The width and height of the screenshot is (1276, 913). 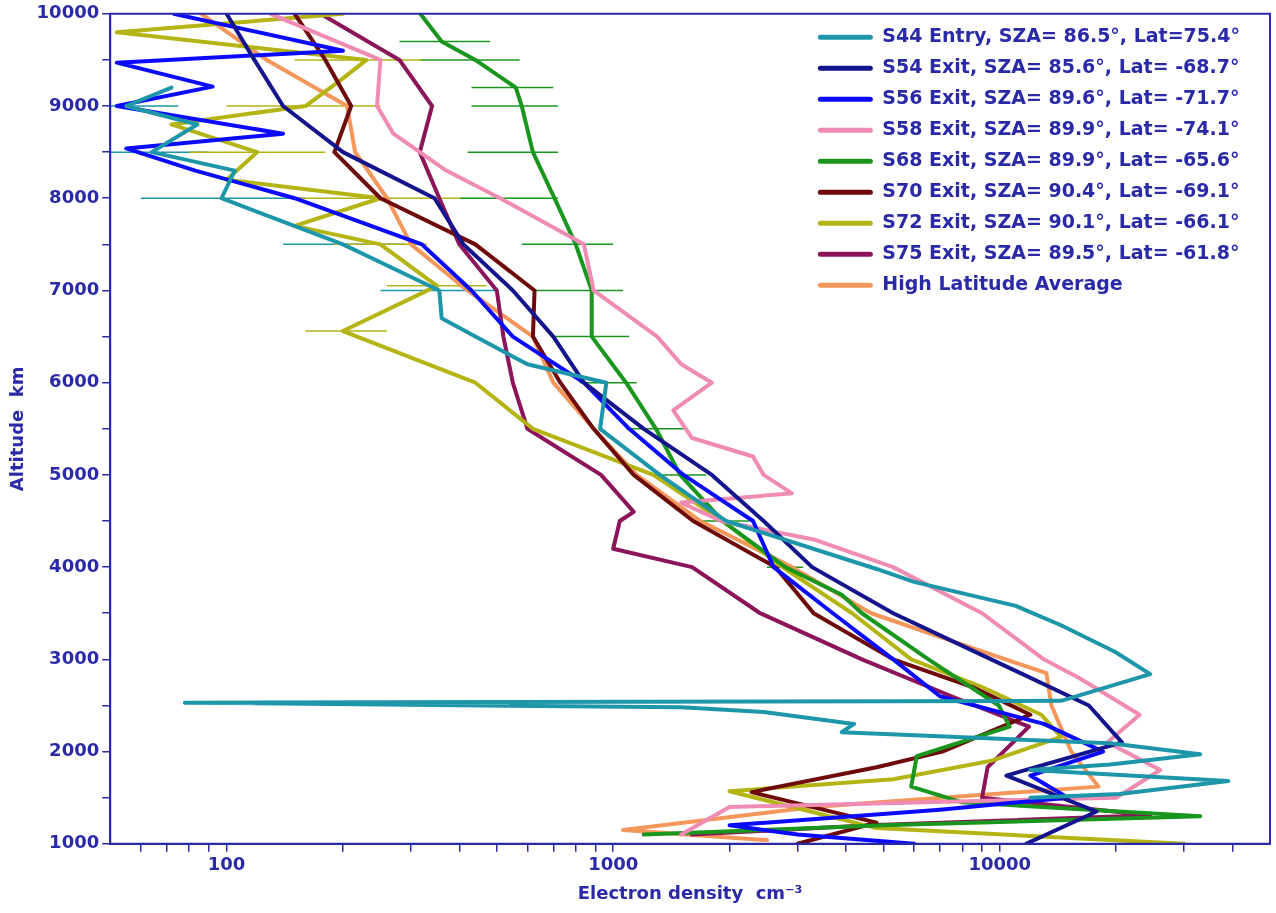 What do you see at coordinates (68, 12) in the screenshot?
I see `y-tick-label: 10000` at bounding box center [68, 12].